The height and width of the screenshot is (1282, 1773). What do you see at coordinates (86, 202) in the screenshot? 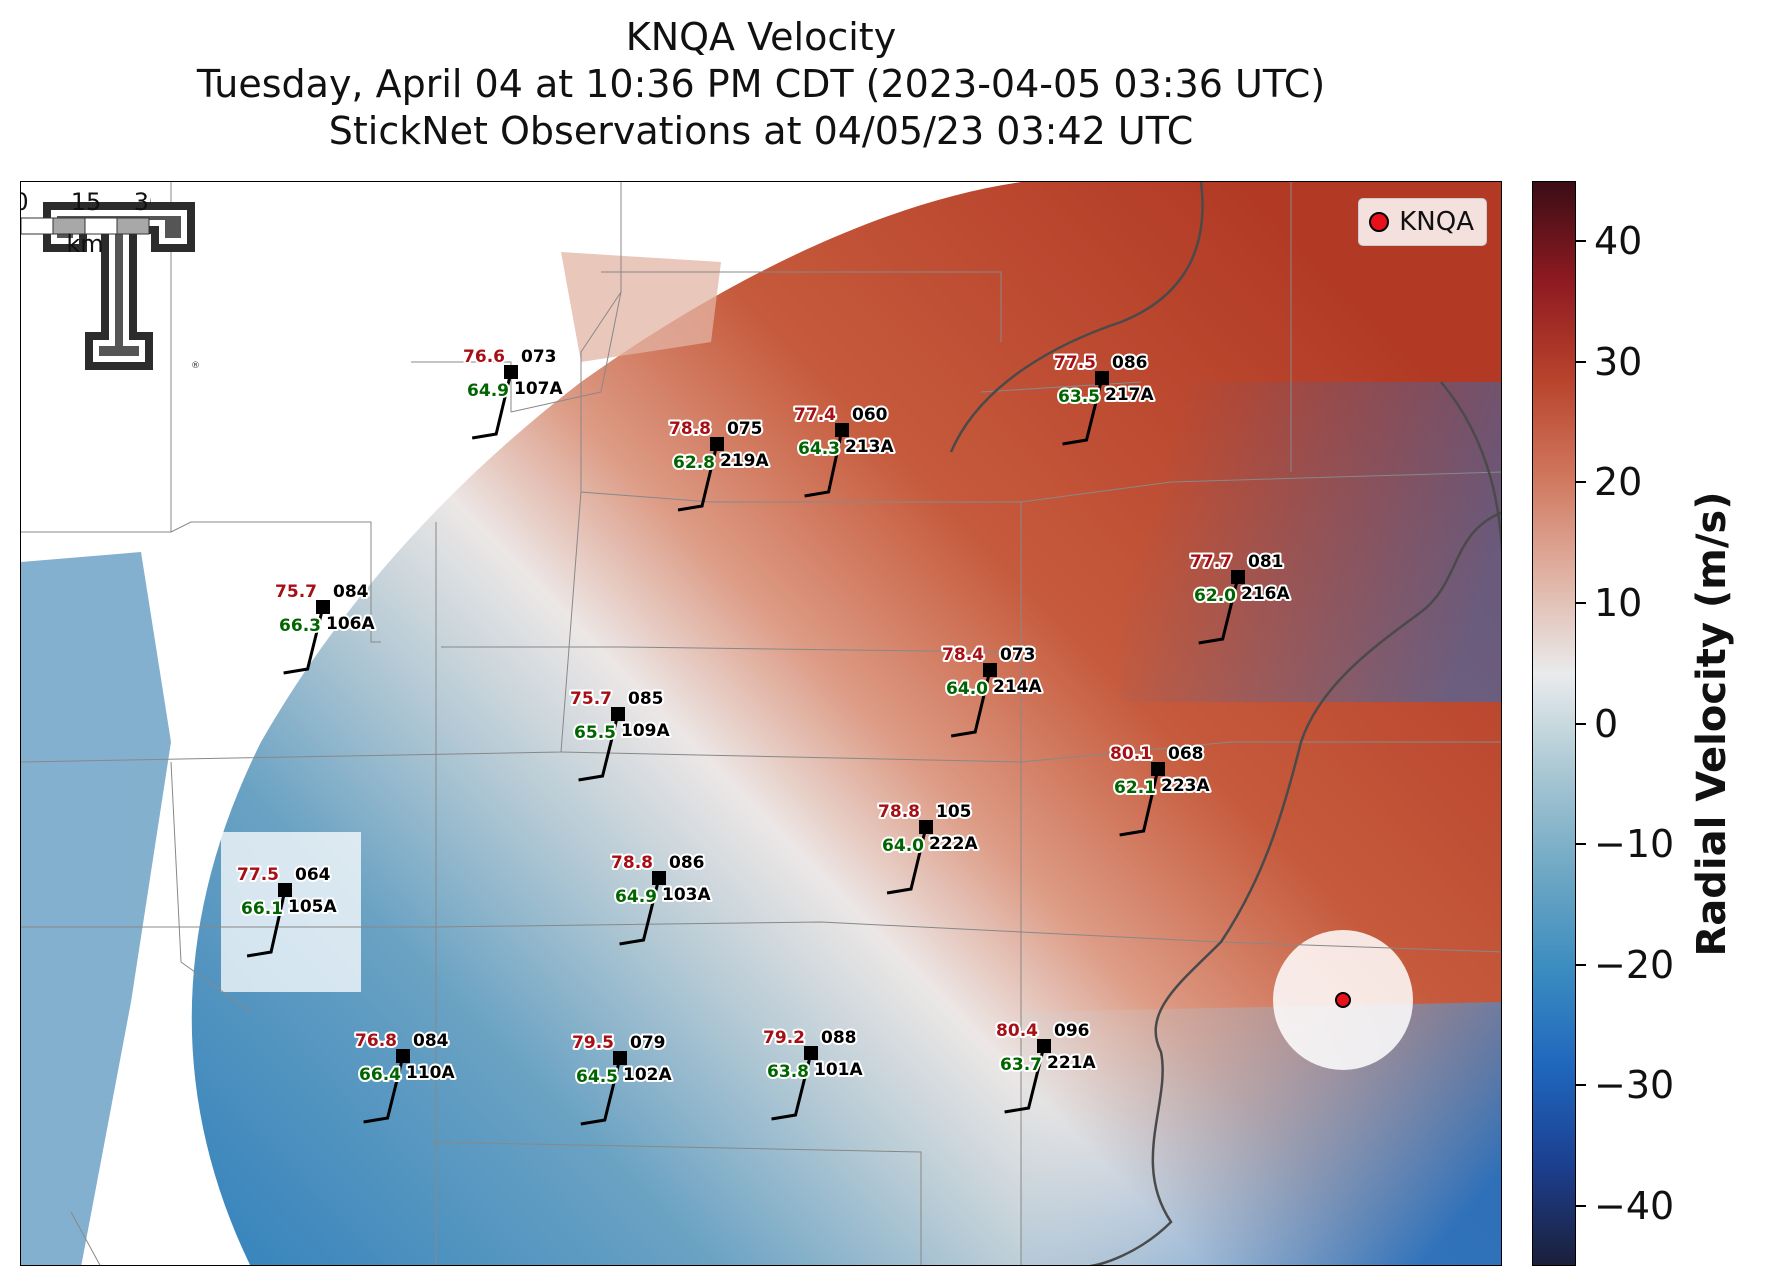
I see `scale-tick-15: 15` at bounding box center [86, 202].